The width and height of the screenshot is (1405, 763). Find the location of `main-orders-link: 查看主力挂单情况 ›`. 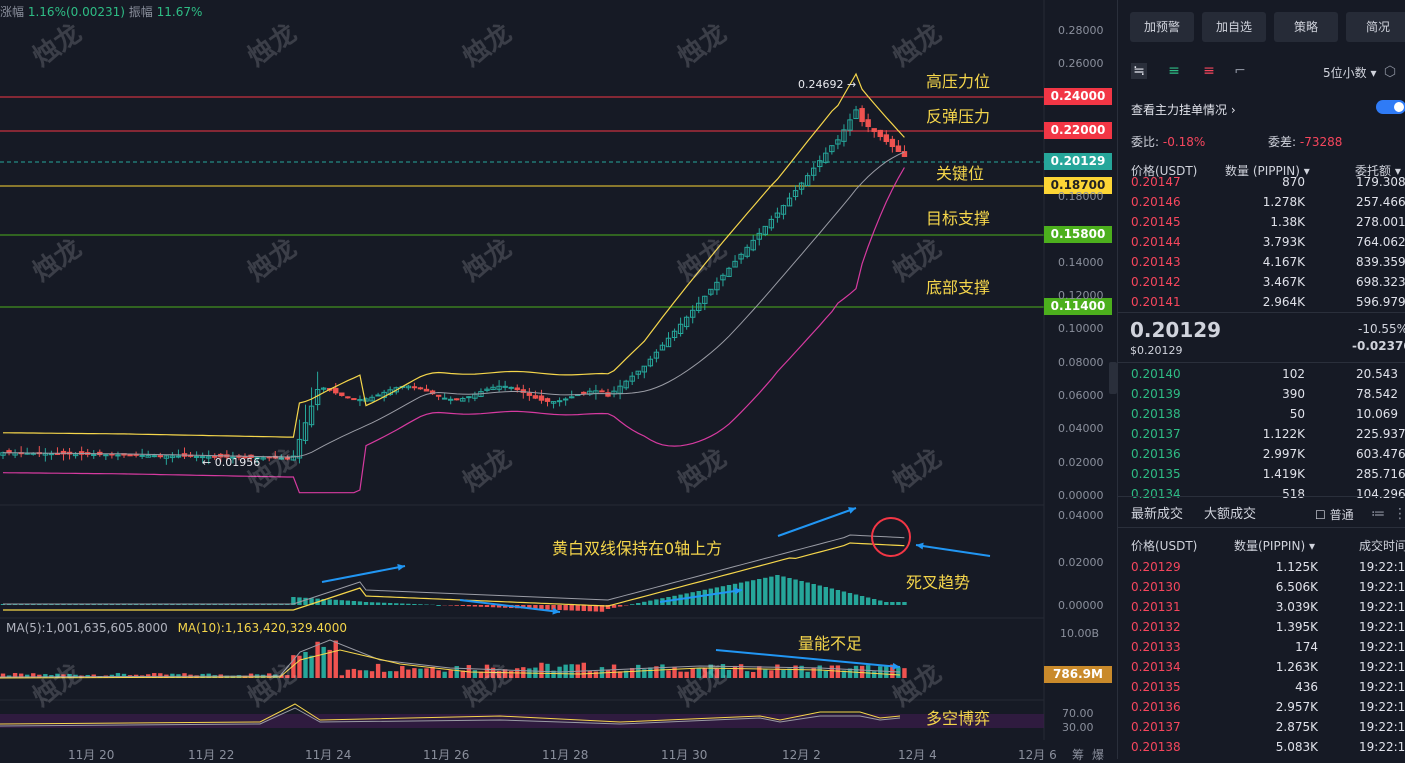

main-orders-link: 查看主力挂单情况 › is located at coordinates (1183, 109).